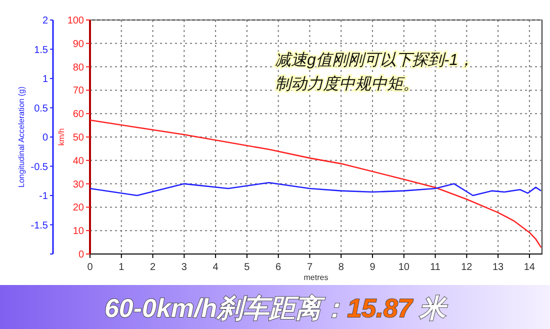 The width and height of the screenshot is (550, 329). Describe the element at coordinates (315, 189) in the screenshot. I see `line-series` at that location.